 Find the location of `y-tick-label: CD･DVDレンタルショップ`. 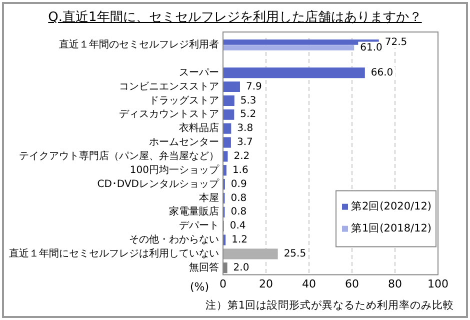

y-tick-label: CD･DVDレンタルショップ is located at coordinates (158, 184).